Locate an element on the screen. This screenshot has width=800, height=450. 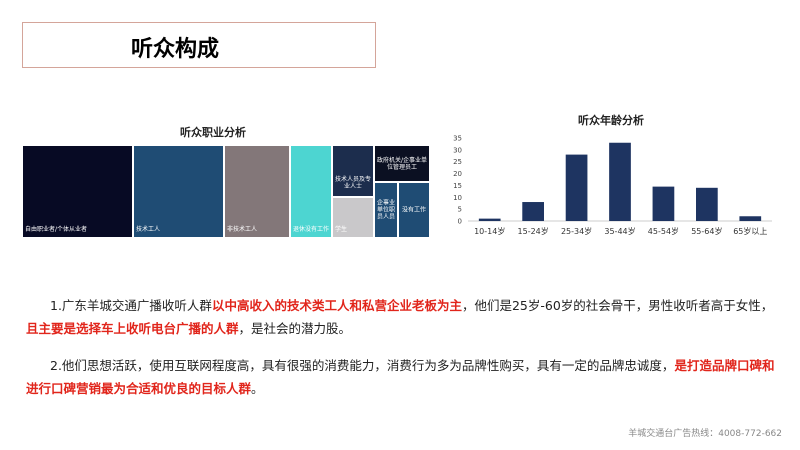
treemap-label: 技术工人 is located at coordinates (148, 229).